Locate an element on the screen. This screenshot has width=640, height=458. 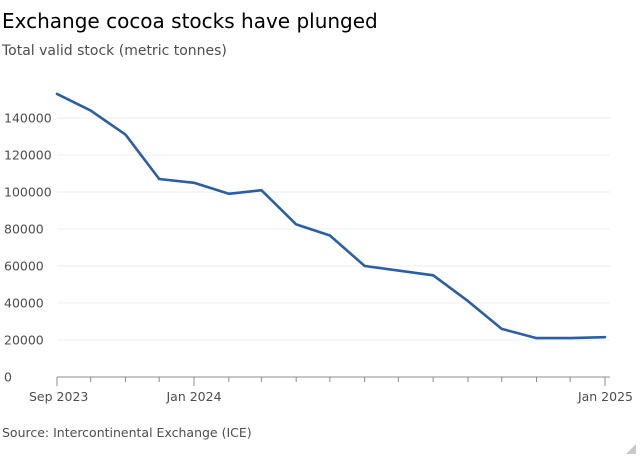
y-tick-label: 40000 is located at coordinates (24, 303).